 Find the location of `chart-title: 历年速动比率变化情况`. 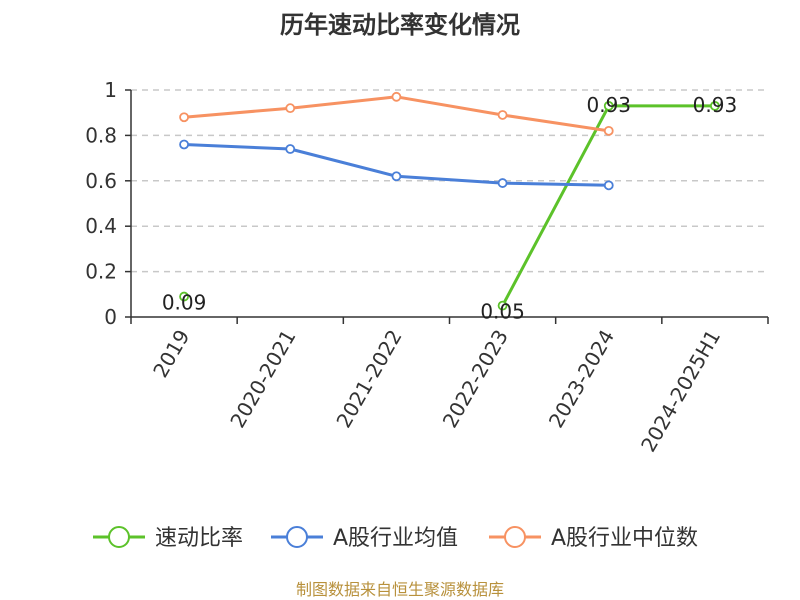

chart-title: 历年速动比率变化情况 is located at coordinates (400, 25).